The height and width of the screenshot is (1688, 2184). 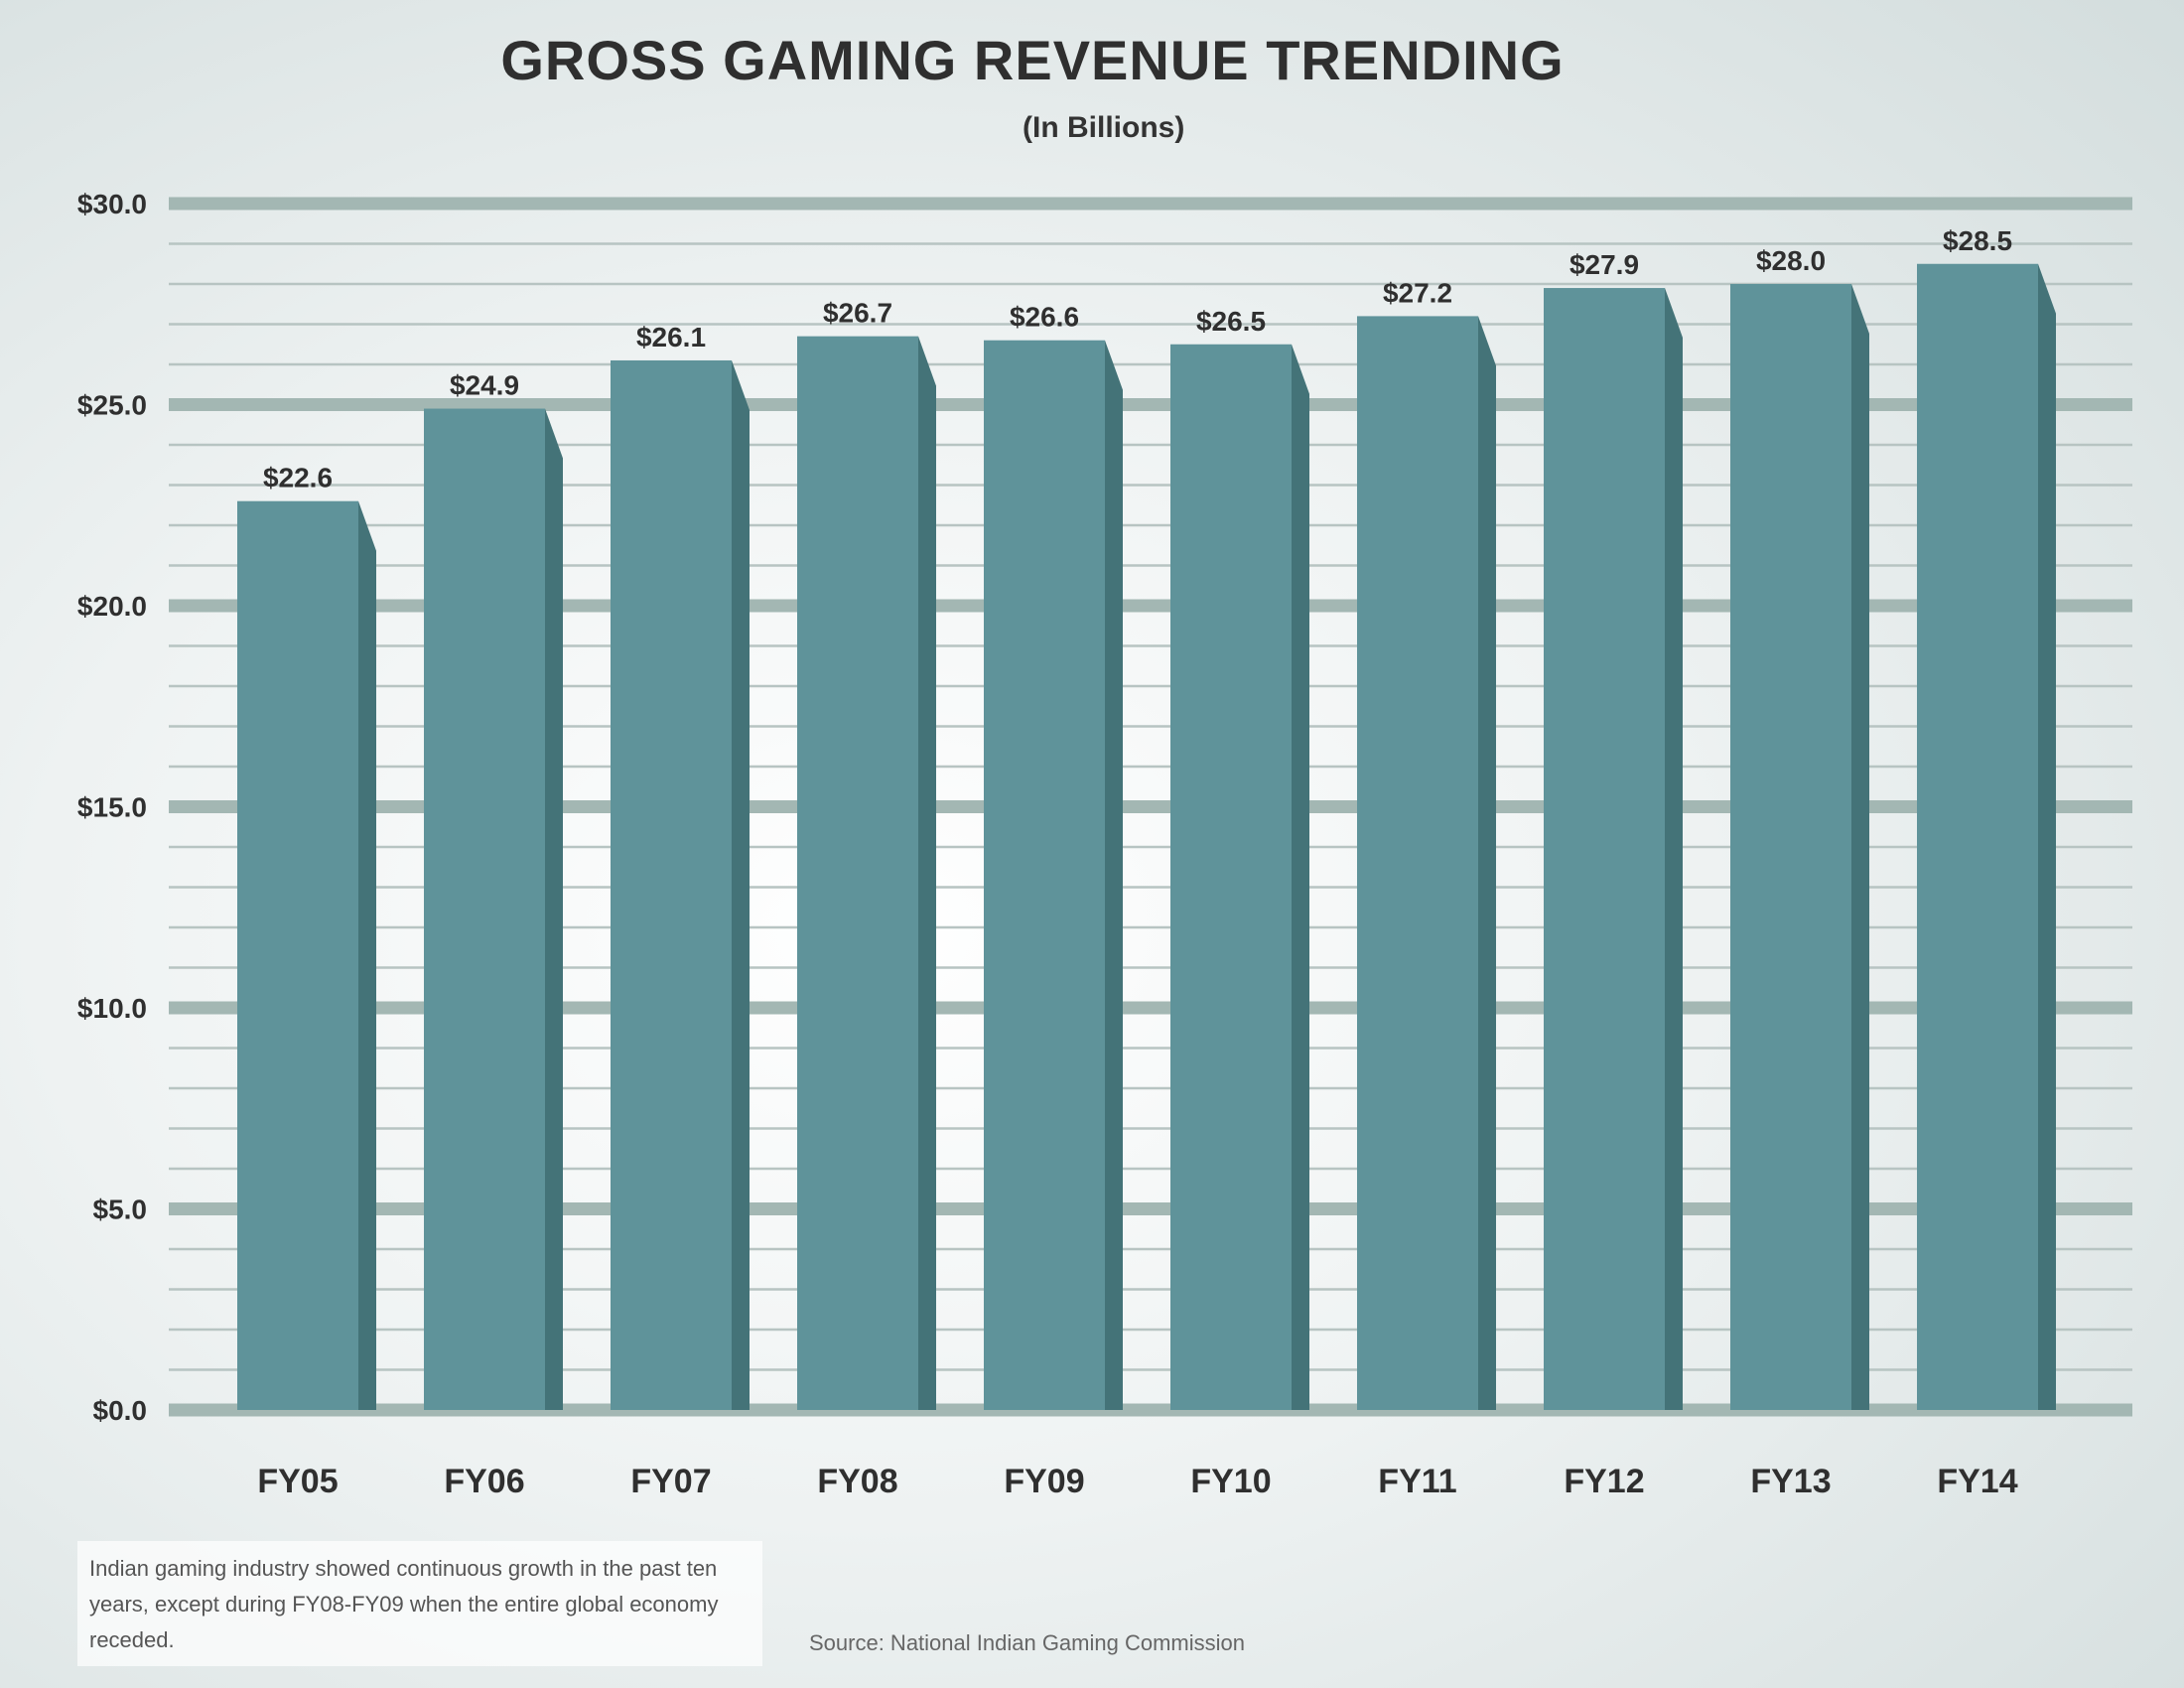 I want to click on y-tick-label: $25.0, so click(x=112, y=405).